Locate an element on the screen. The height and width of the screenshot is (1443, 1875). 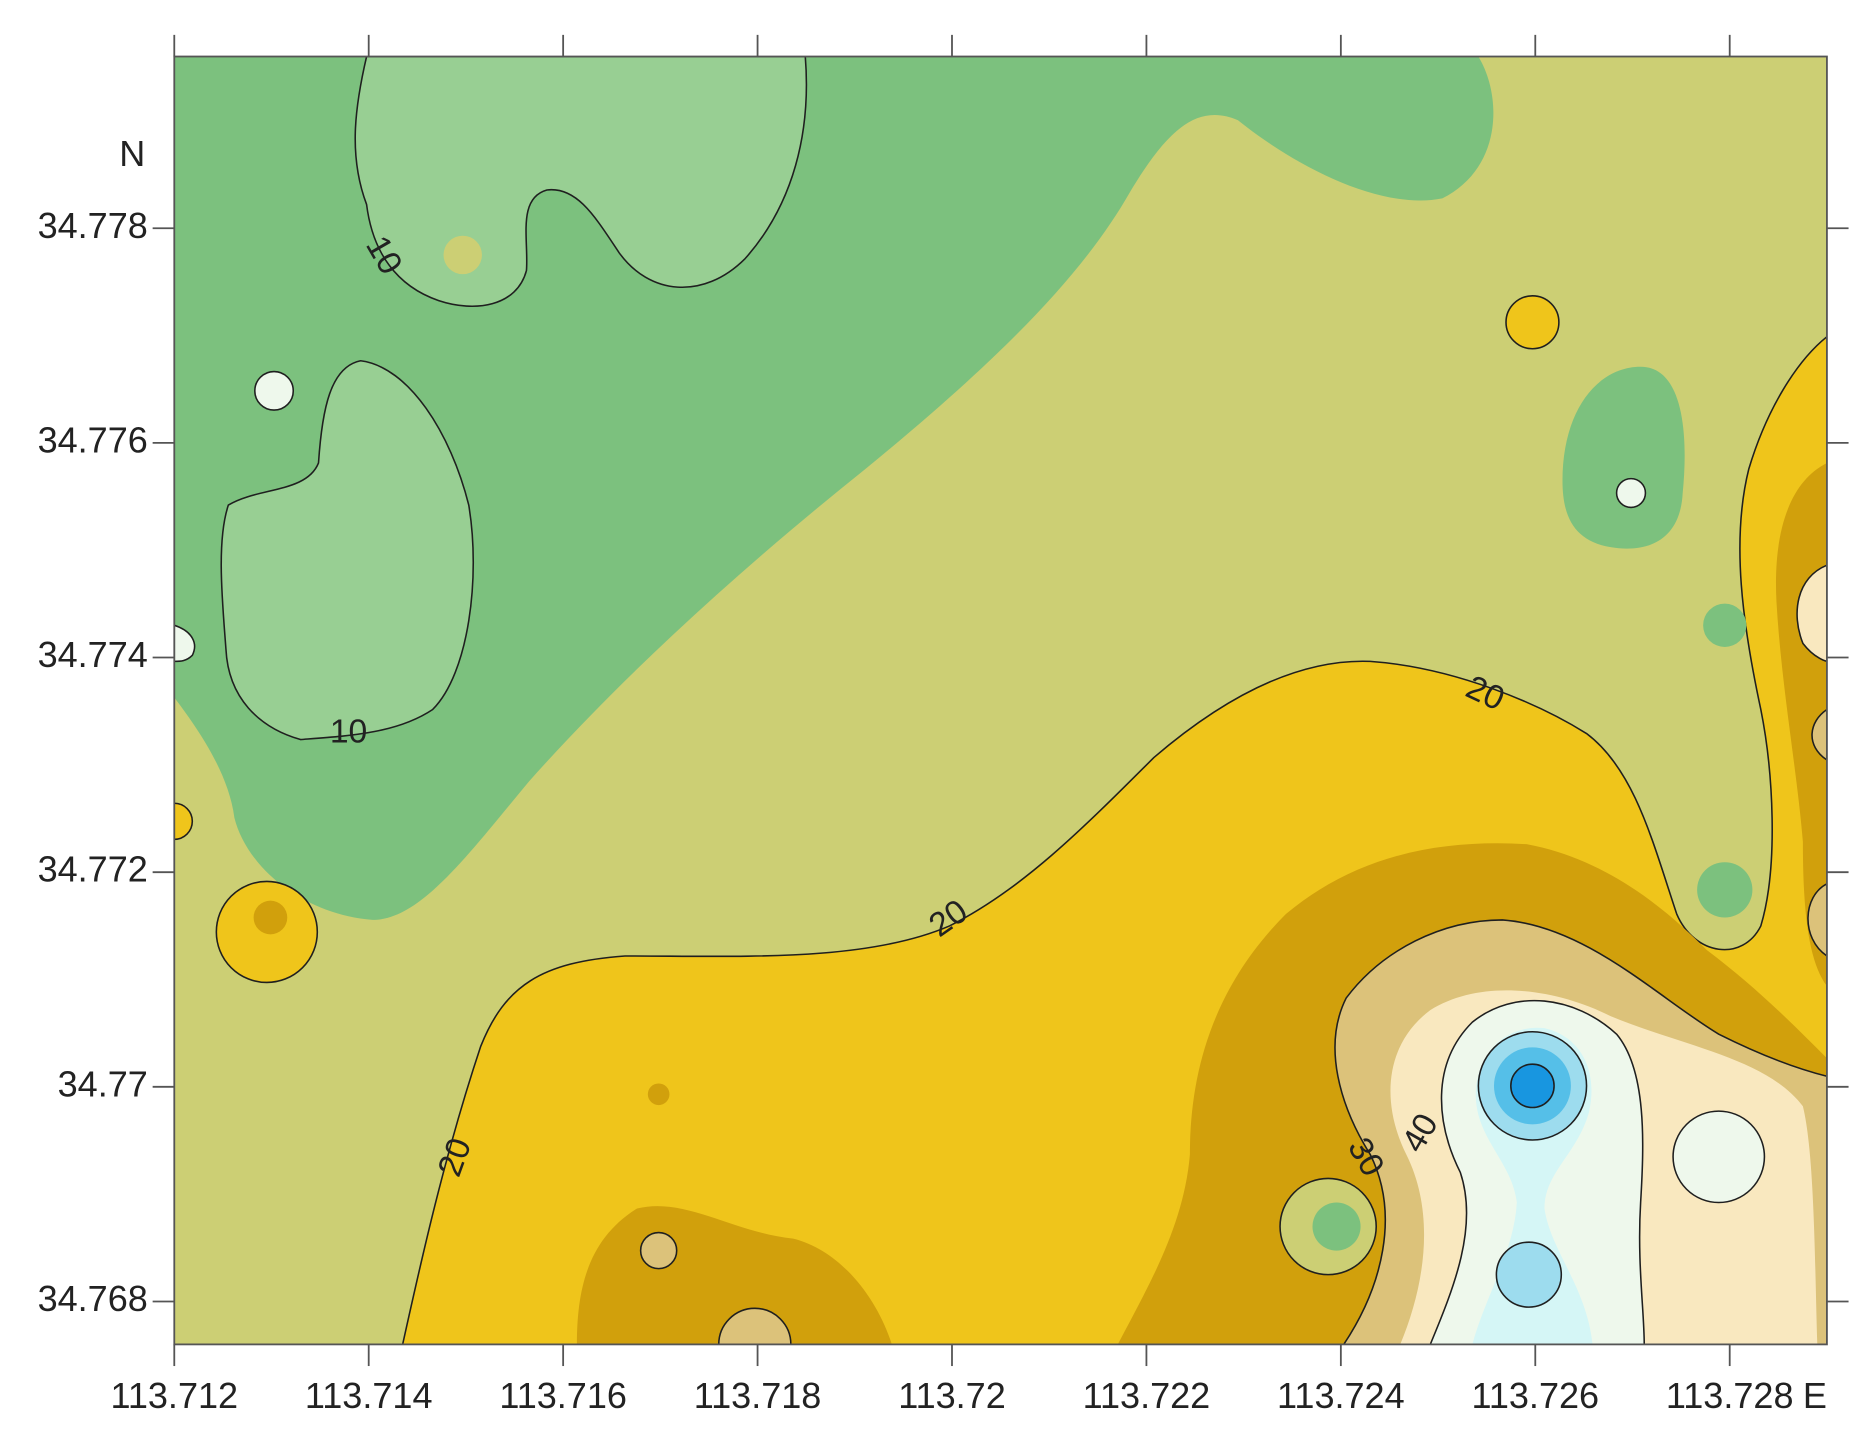
x-tick-label: 113.712 is located at coordinates (174, 1395).